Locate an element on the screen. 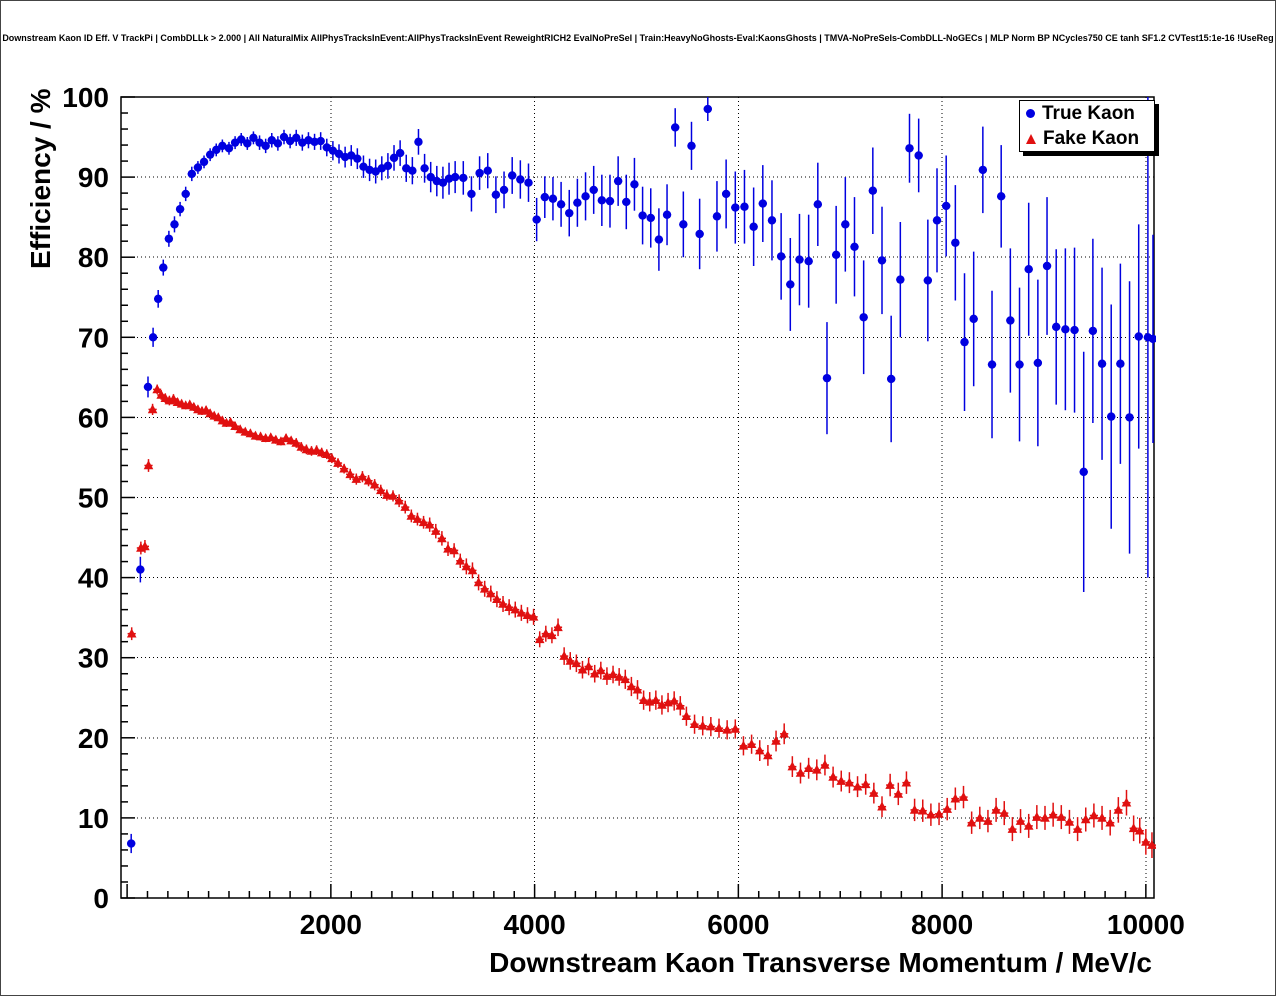 The image size is (1276, 996). svg-text: 6000 is located at coordinates (738, 924).